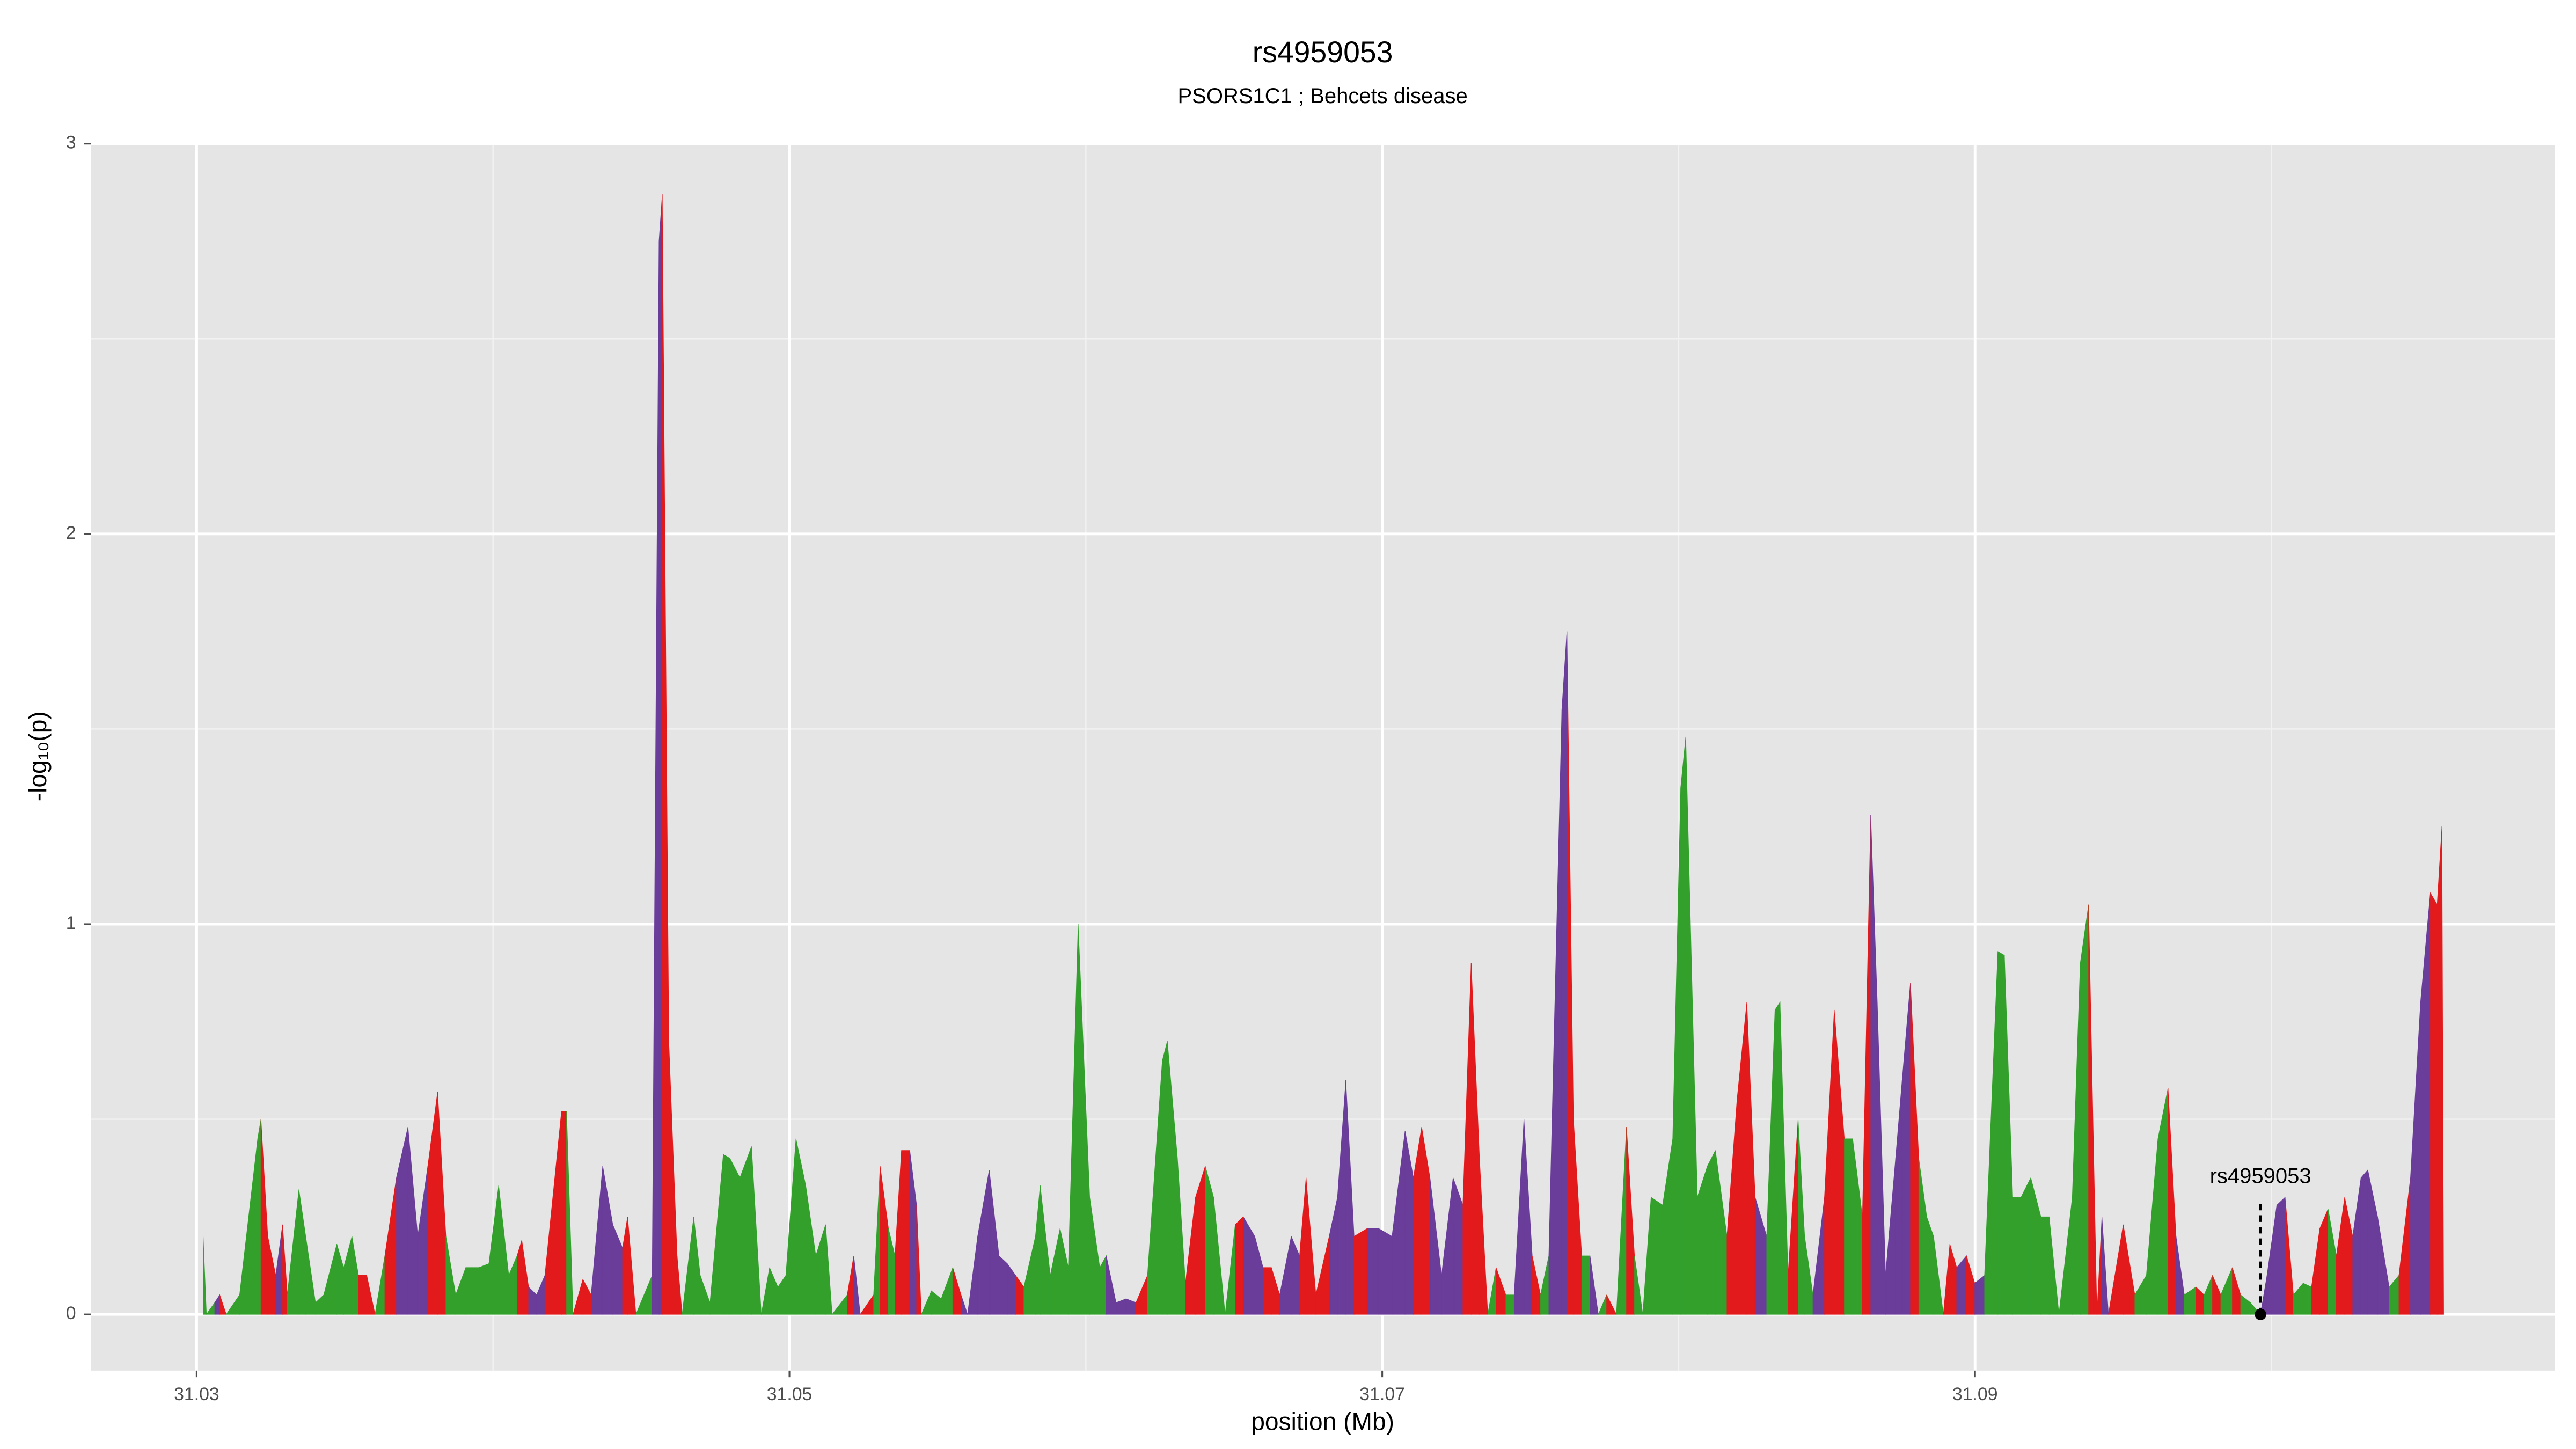  Describe the element at coordinates (2260, 1176) in the screenshot. I see `annotation-label: rs4959053` at that location.